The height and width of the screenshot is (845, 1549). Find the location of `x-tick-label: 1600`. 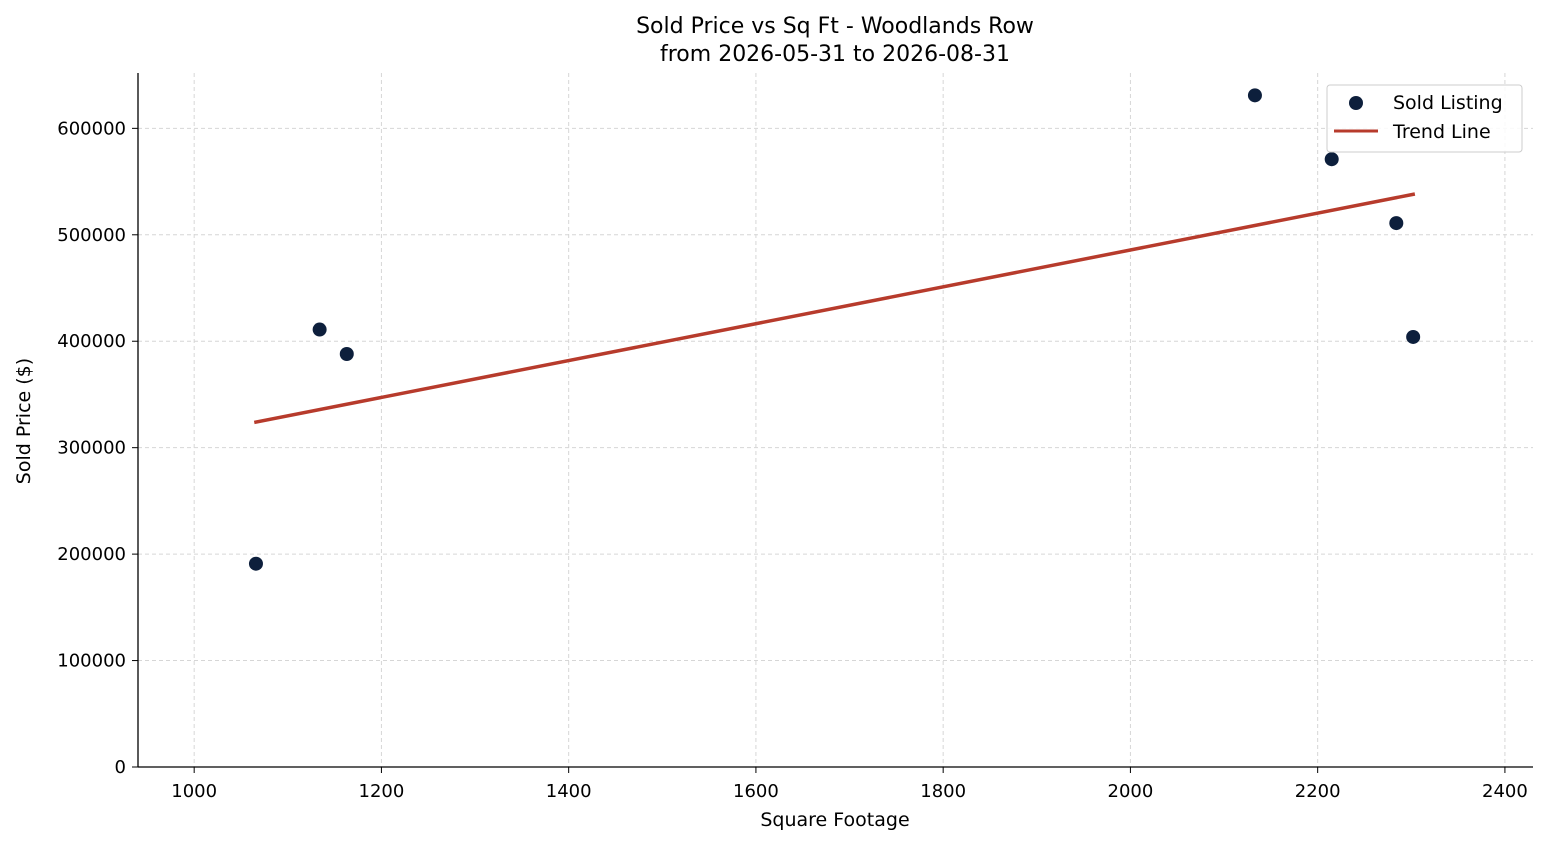

x-tick-label: 1600 is located at coordinates (756, 791).